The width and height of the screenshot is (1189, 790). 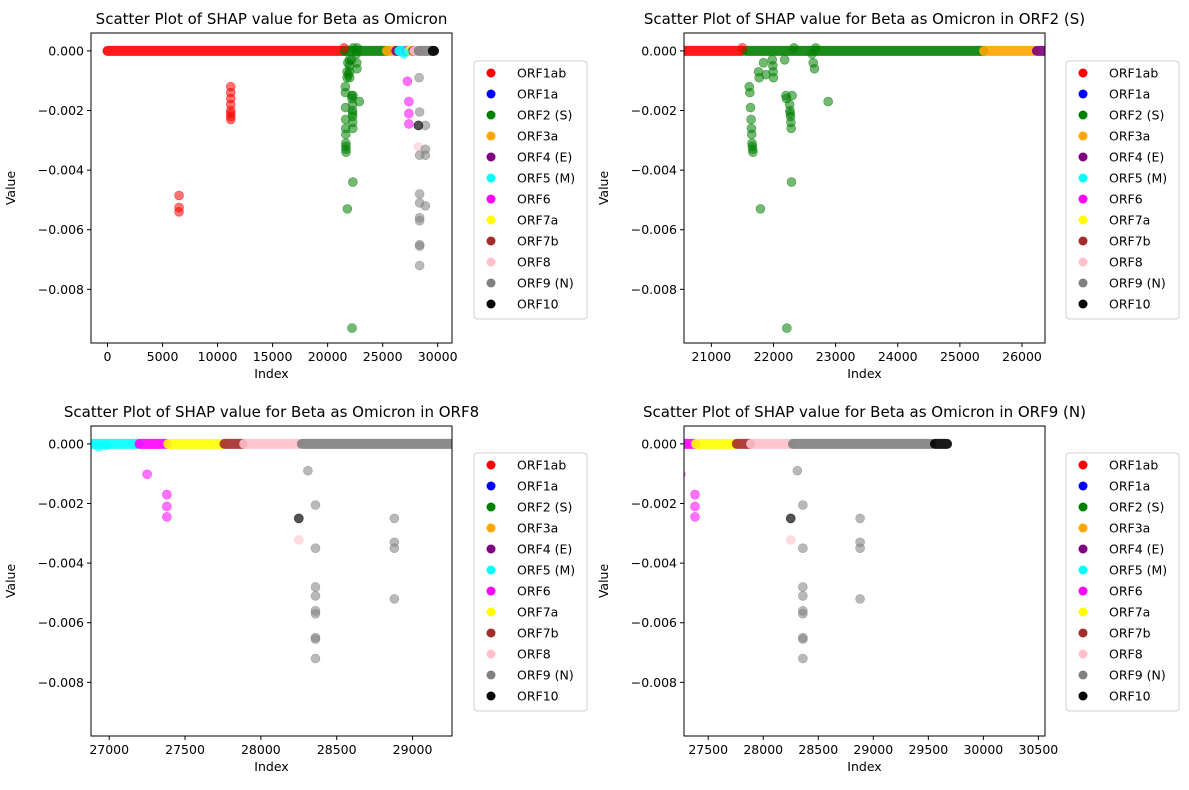 What do you see at coordinates (1129, 220) in the screenshot?
I see `legend-label: ORF7a` at bounding box center [1129, 220].